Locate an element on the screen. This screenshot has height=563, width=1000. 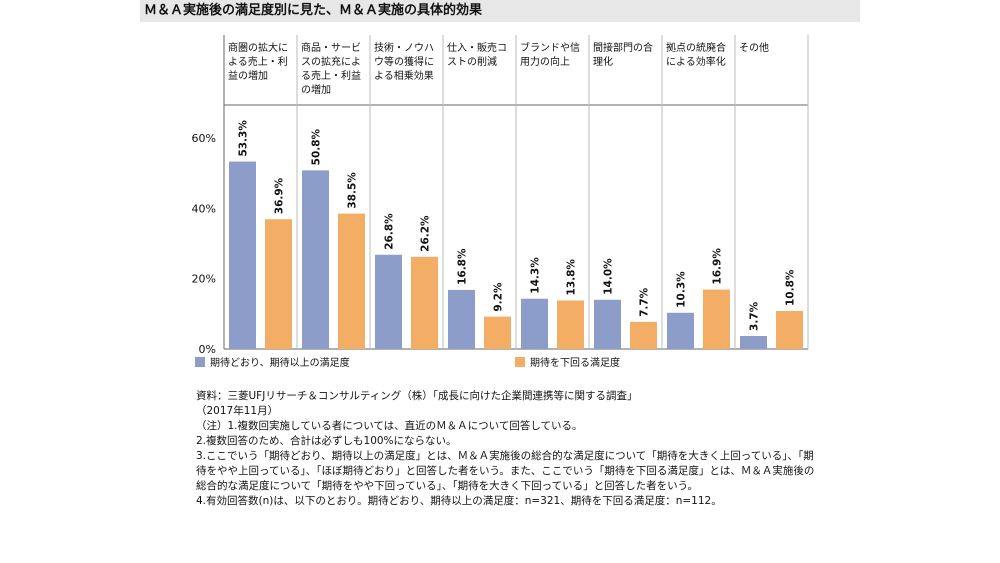
data-label: 13.8% is located at coordinates (572, 277).